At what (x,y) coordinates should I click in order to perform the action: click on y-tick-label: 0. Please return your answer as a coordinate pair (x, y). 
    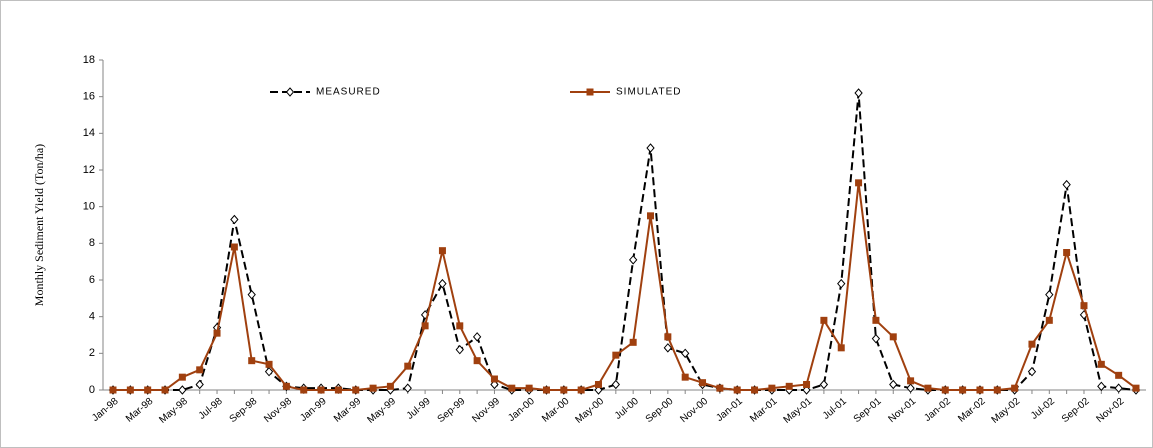
    Looking at the image, I should click on (92, 390).